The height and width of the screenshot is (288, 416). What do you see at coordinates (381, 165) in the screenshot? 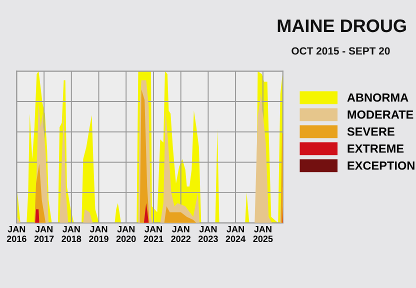
I see `legend-label: EXCEPTION` at bounding box center [381, 165].